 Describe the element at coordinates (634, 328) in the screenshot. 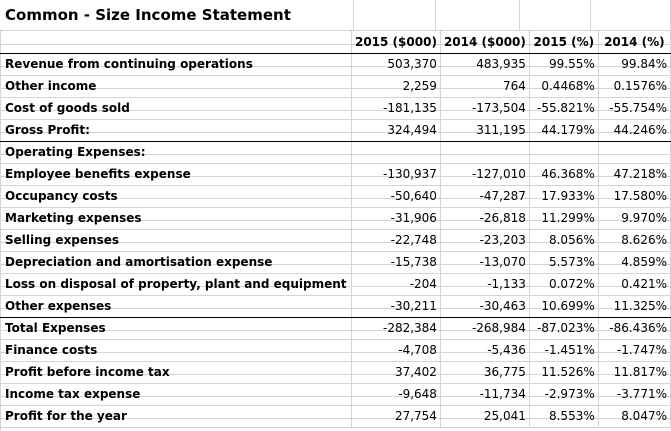

I see `cell-2014-percent: -86.436%` at that location.